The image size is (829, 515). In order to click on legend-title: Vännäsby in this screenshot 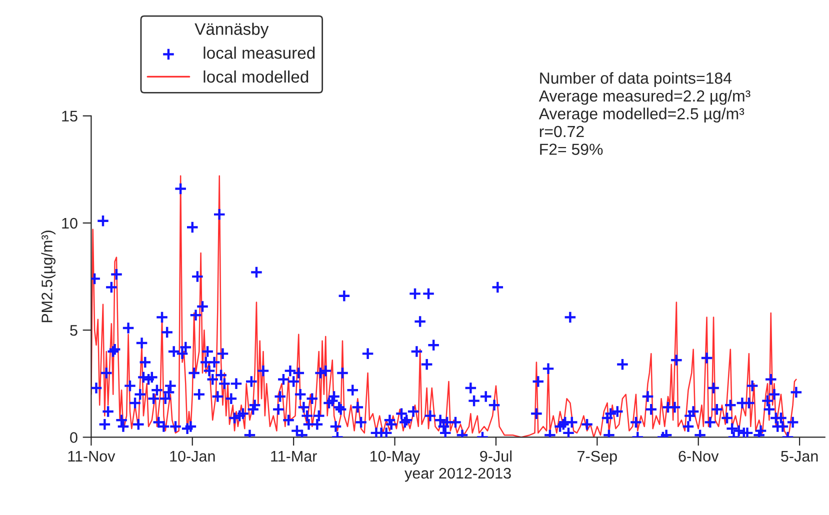, I will do `click(231, 30)`.